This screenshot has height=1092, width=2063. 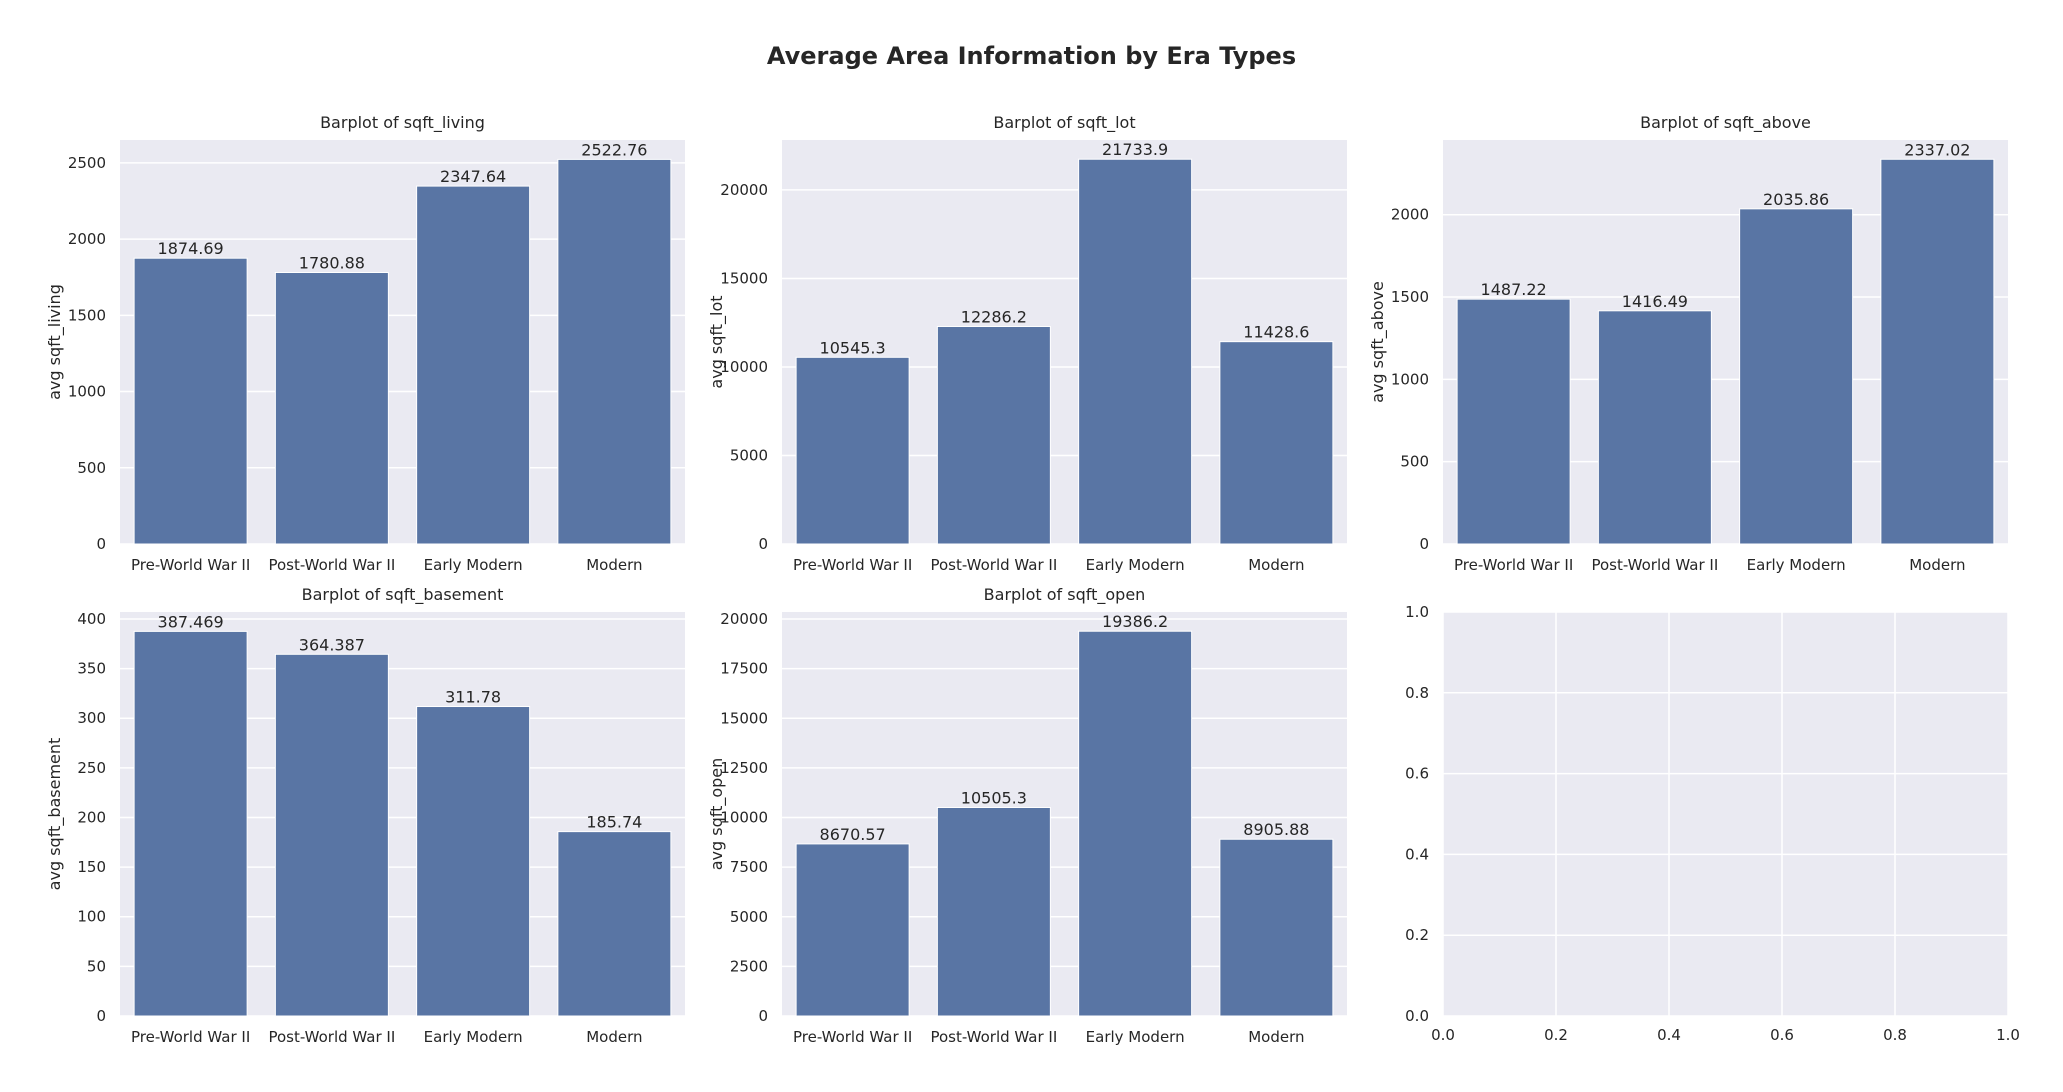 What do you see at coordinates (91, 817) in the screenshot?
I see `y-tick-label: 200` at bounding box center [91, 817].